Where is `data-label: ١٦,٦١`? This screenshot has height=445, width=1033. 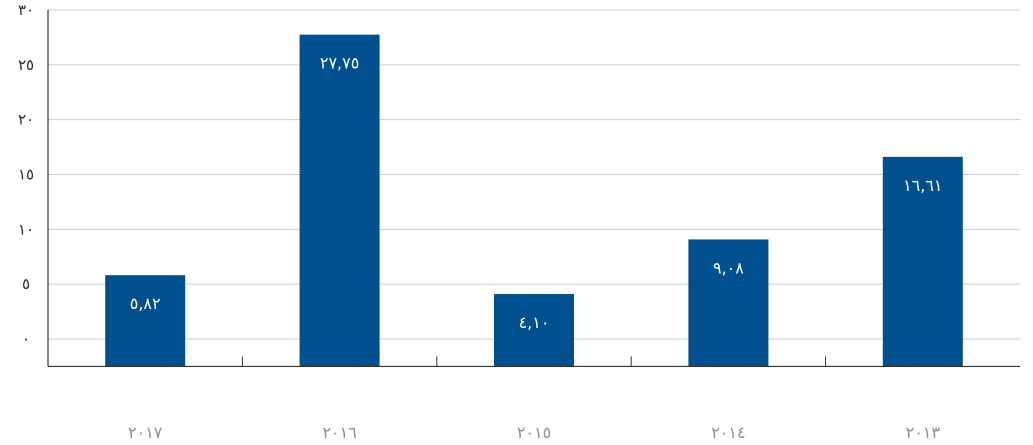
data-label: ١٦,٦١ is located at coordinates (922, 185).